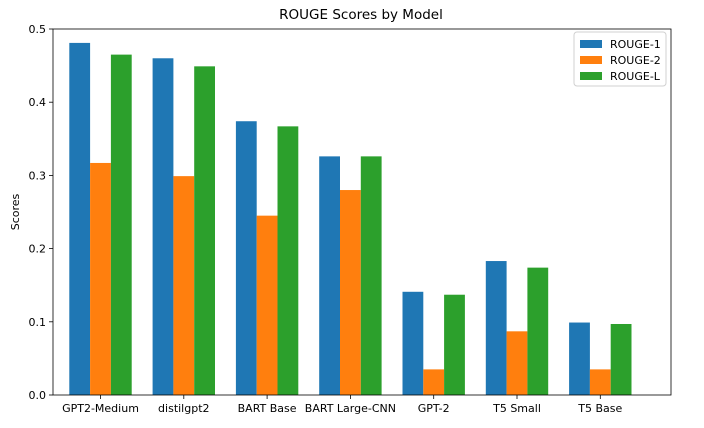 Image resolution: width=704 pixels, height=428 pixels. I want to click on x-tick-label: distilgpt2, so click(183, 408).